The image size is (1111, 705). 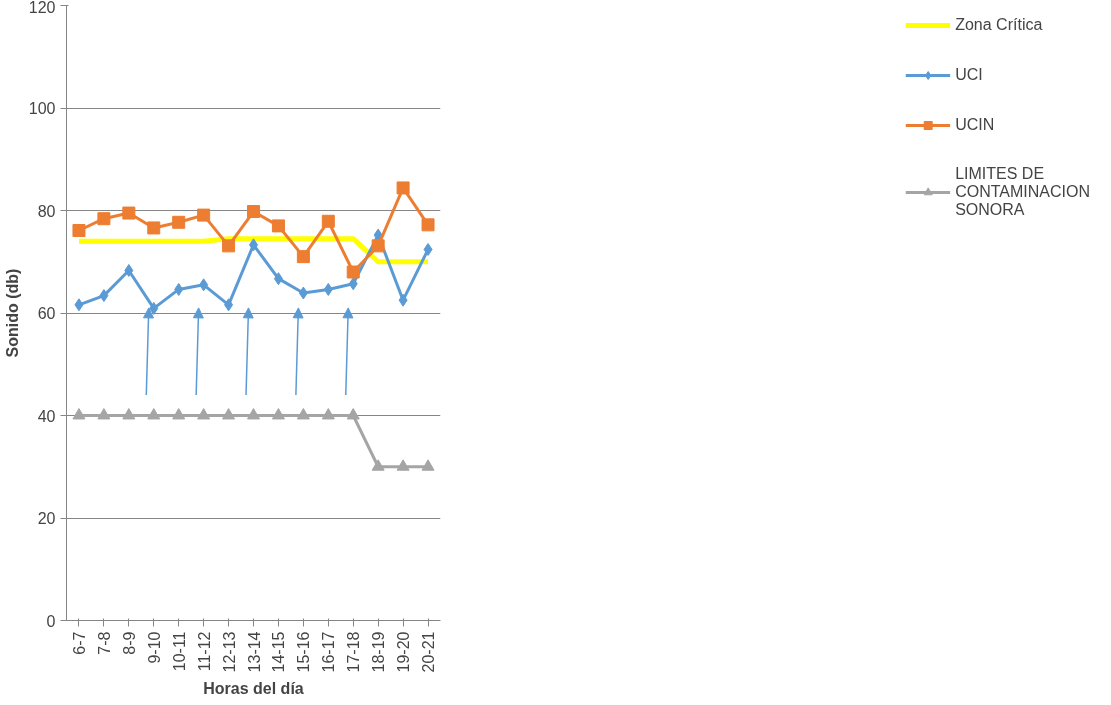 What do you see at coordinates (379, 652) in the screenshot?
I see `x-tick-label: 18-19` at bounding box center [379, 652].